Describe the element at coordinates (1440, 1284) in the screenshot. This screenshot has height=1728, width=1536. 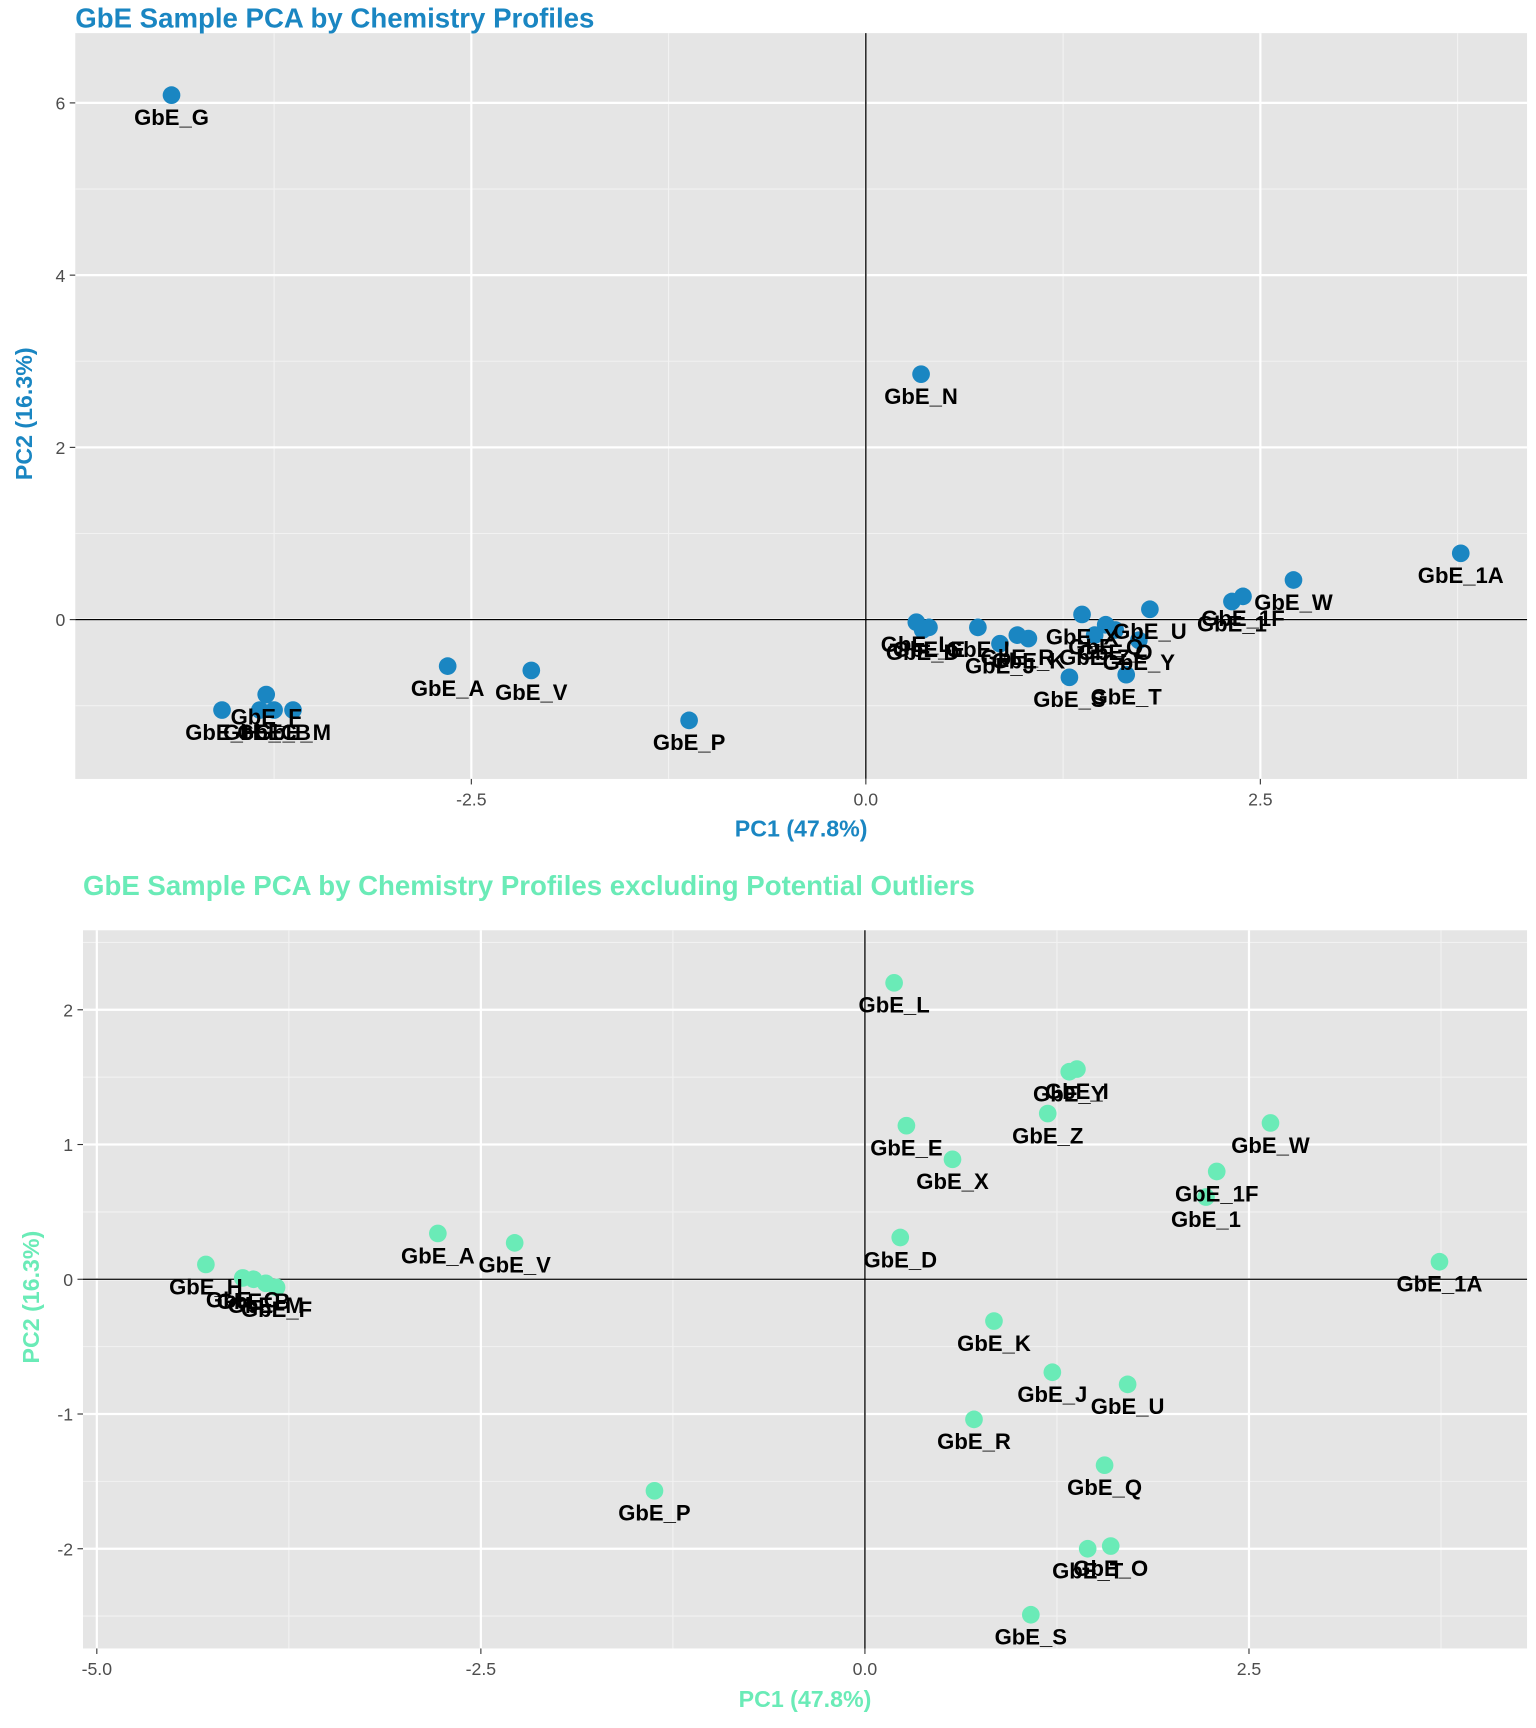
I see `point-label: GbE_1A` at that location.